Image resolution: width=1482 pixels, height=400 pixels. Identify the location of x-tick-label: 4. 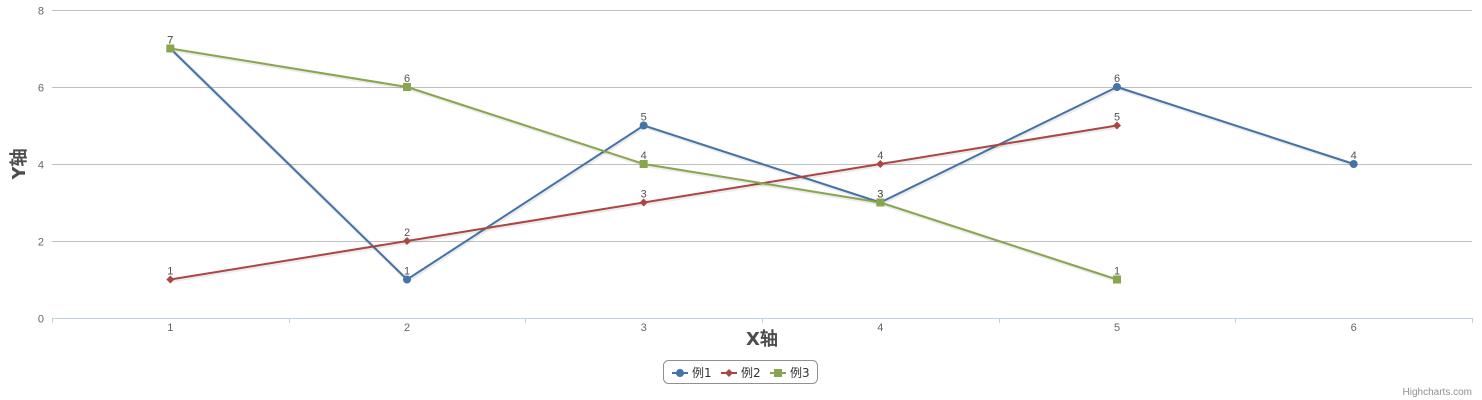
(880, 328).